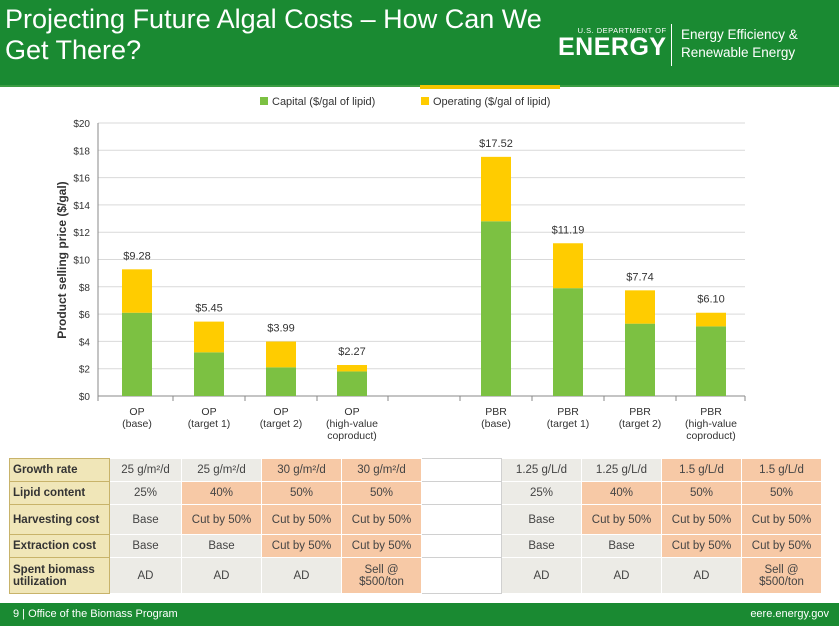 Image resolution: width=839 pixels, height=626 pixels. What do you see at coordinates (425, 101) in the screenshot?
I see `legend-swatch-operating` at bounding box center [425, 101].